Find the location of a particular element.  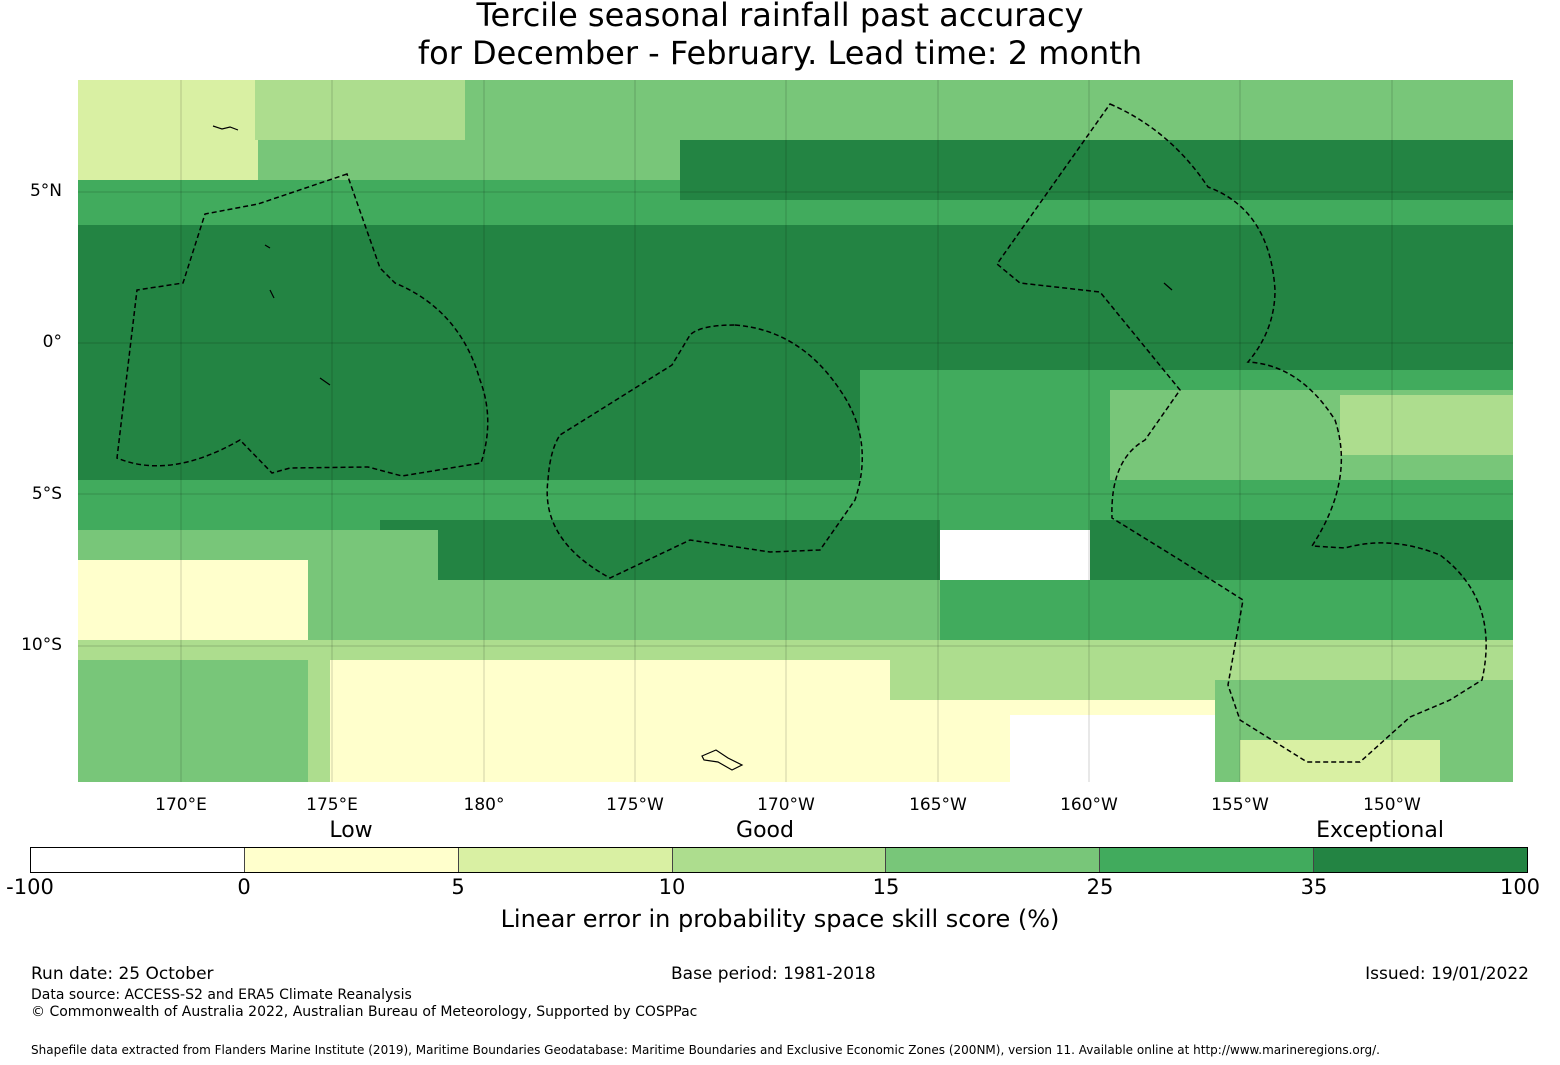

field-band-south-dark-mid is located at coordinates (660, 550).